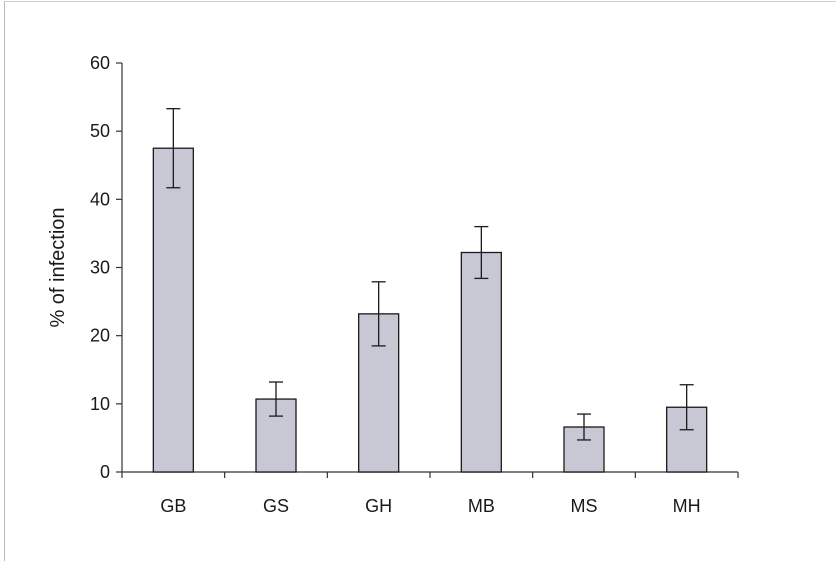 The image size is (838, 564). Describe the element at coordinates (481, 506) in the screenshot. I see `x-tick-label: MB` at that location.